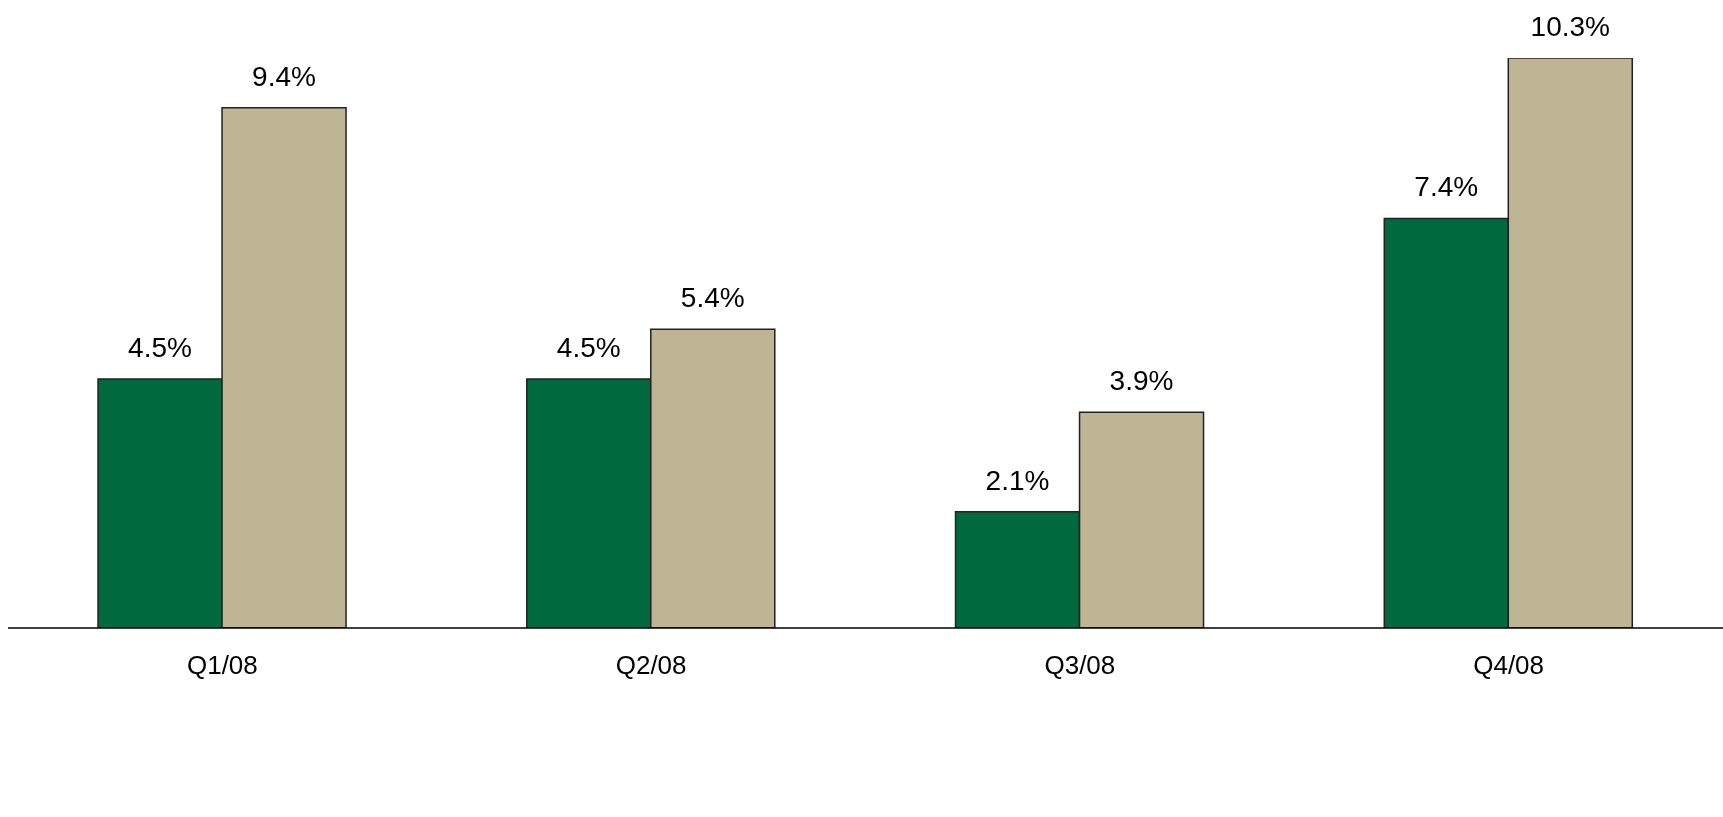 The image size is (1723, 817). Describe the element at coordinates (284, 76) in the screenshot. I see `data-label: 9.4%` at that location.